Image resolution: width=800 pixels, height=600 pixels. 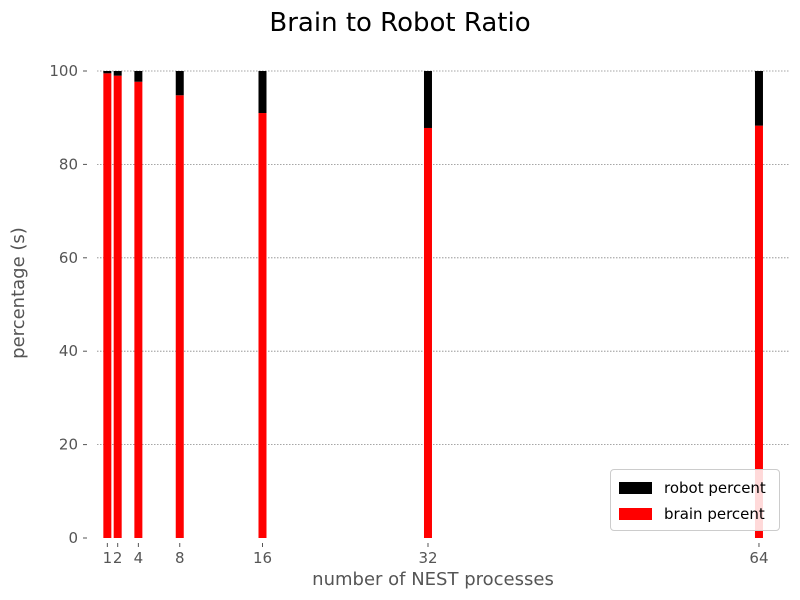 What do you see at coordinates (68, 445) in the screenshot?
I see `y-tick-label: 20` at bounding box center [68, 445].